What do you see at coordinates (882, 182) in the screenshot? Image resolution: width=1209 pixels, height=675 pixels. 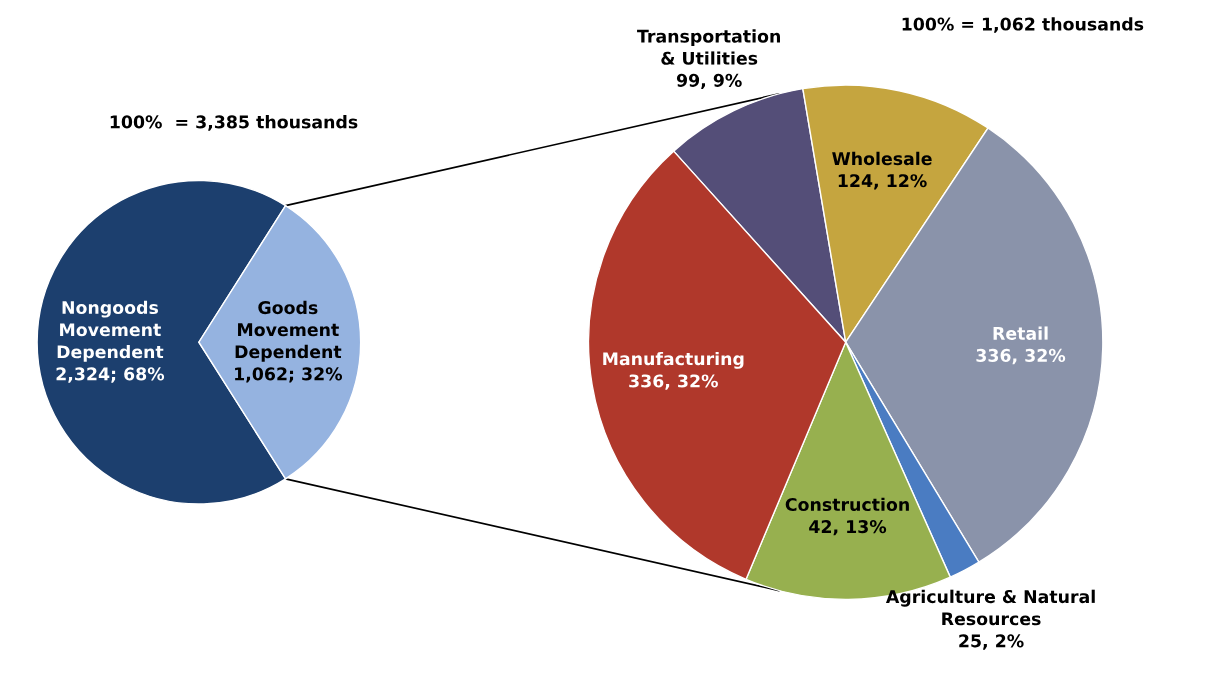 I see `data-label: 124, 12%` at bounding box center [882, 182].